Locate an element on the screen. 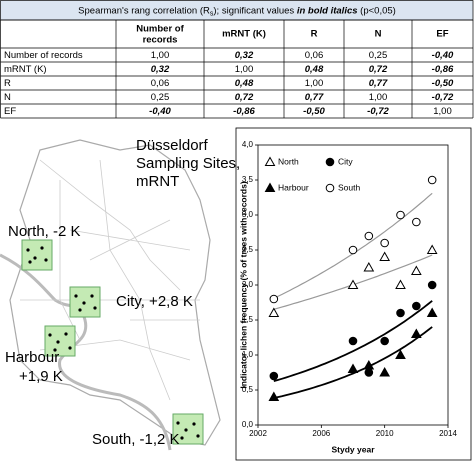  row-label: R is located at coordinates (7, 83).